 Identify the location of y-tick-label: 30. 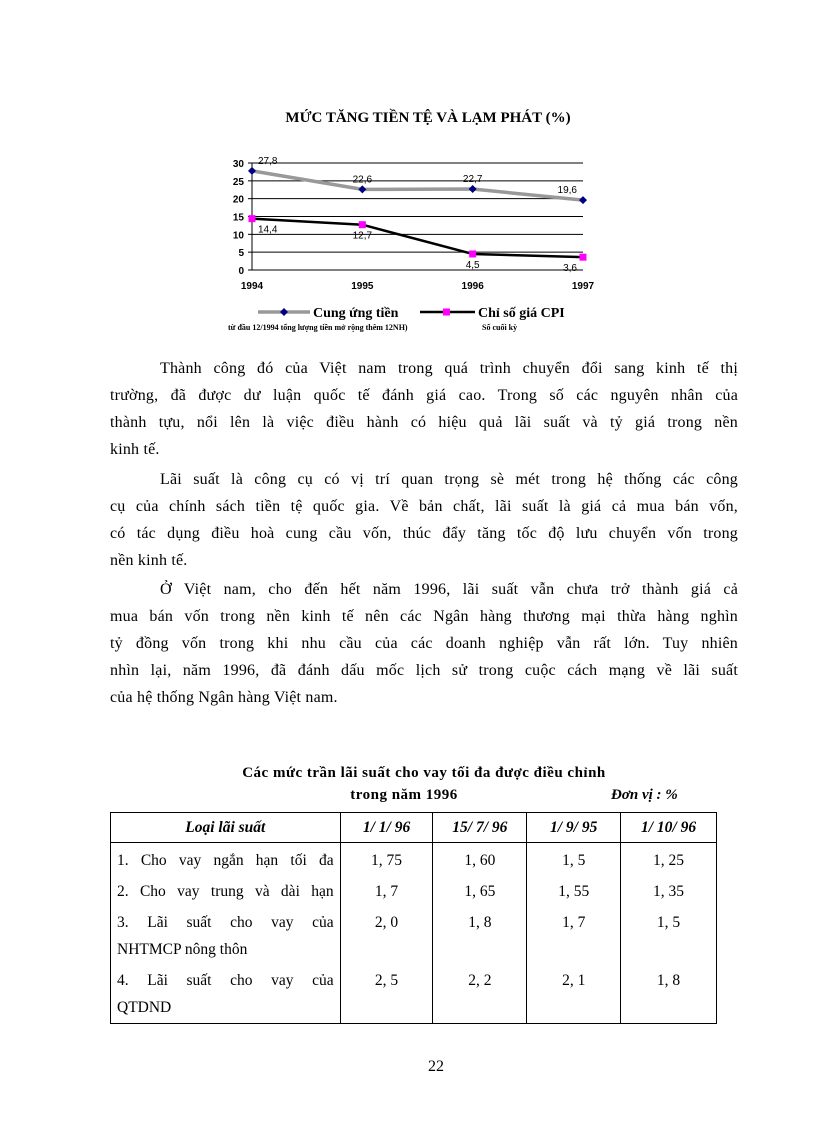
(239, 164).